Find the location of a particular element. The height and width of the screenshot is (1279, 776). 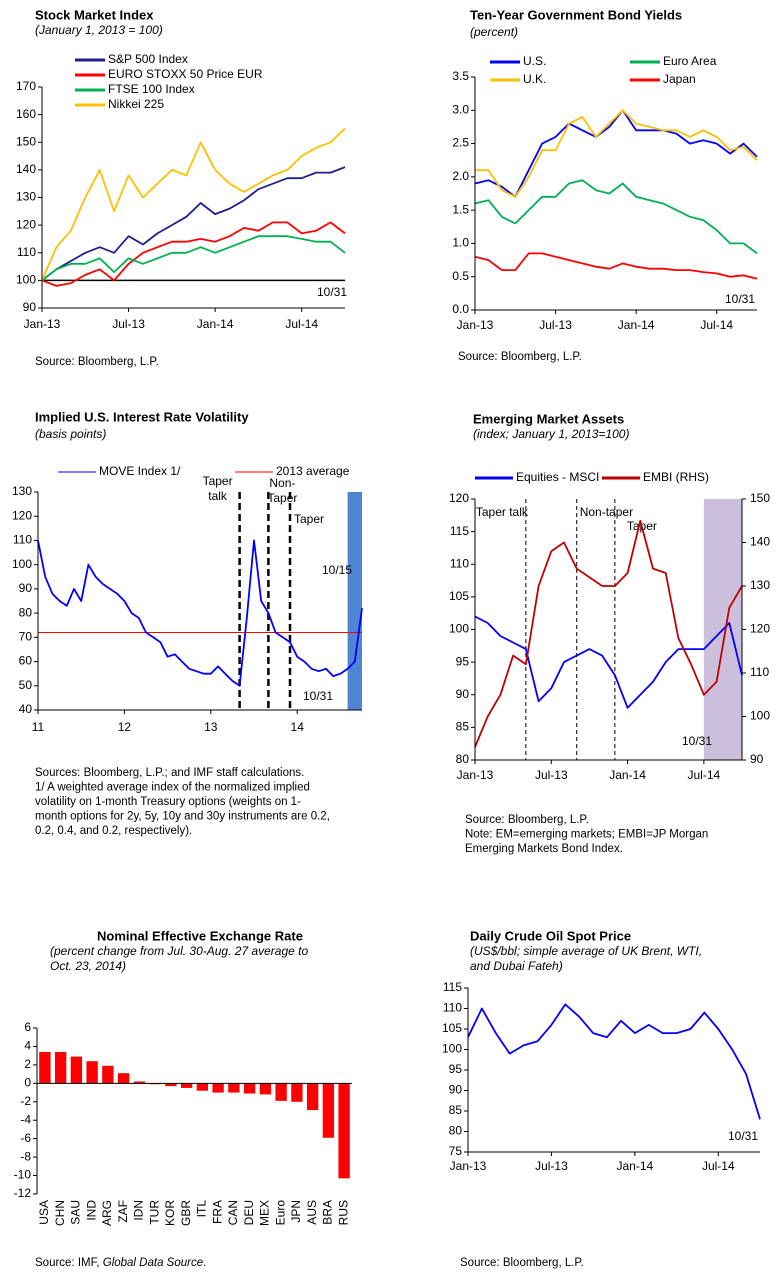

y-tick-label: 85 is located at coordinates (463, 727).